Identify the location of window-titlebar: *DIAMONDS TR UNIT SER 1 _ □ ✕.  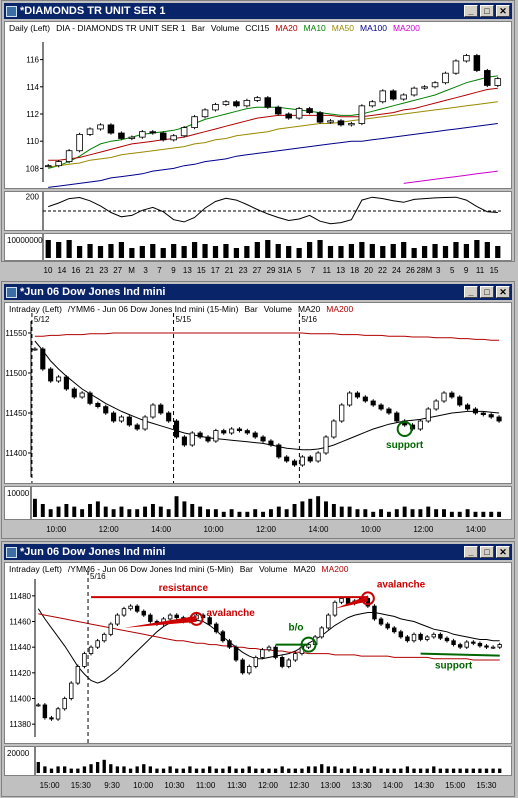
(258, 11).